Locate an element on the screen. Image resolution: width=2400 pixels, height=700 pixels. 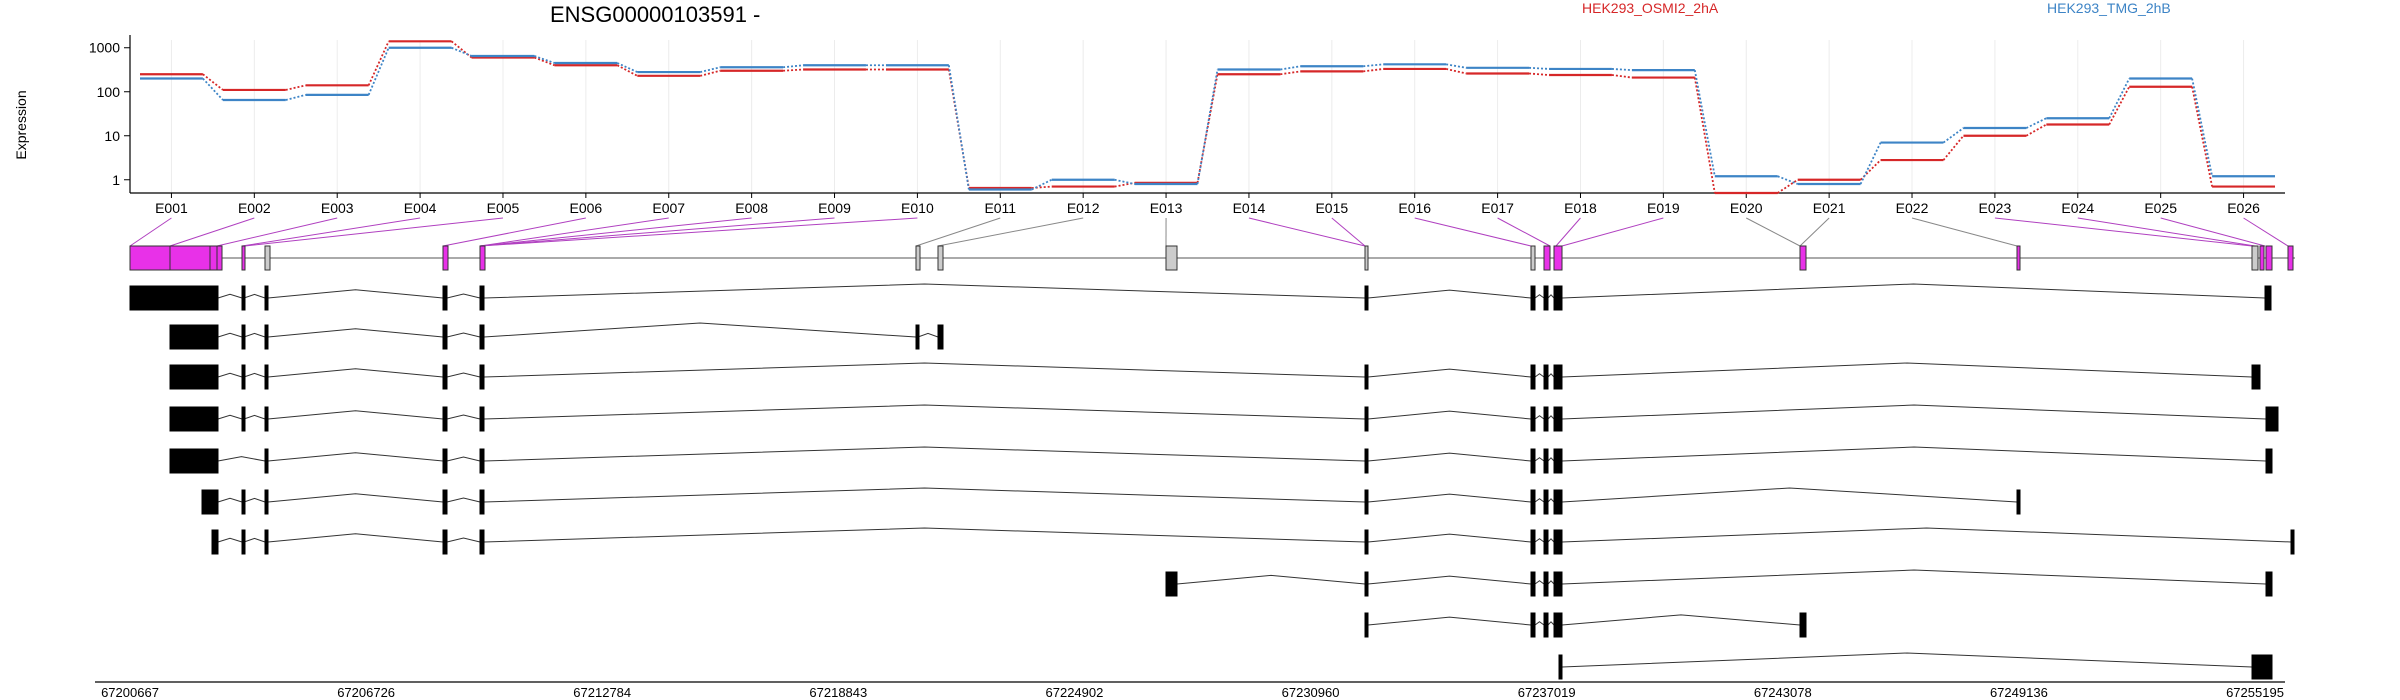
x-tick-label: E026 is located at coordinates (2243, 208).